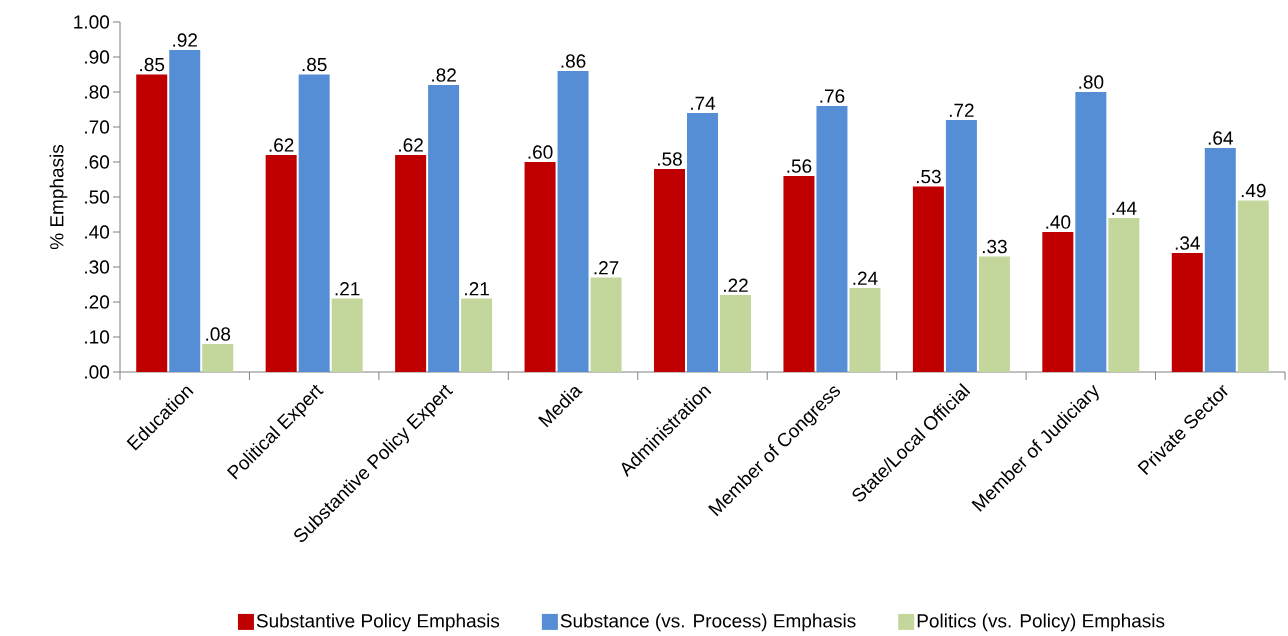 The image size is (1288, 636). I want to click on y-tick-label: .10, so click(97, 337).